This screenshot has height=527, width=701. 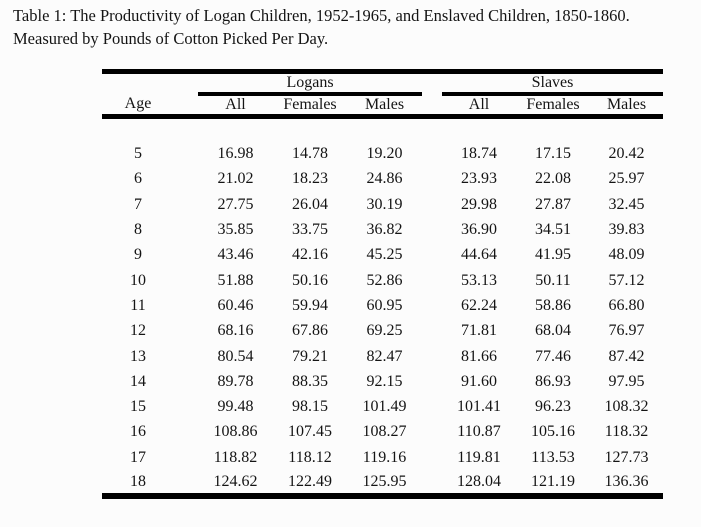 I want to click on cell-logans-males: 108.27, so click(x=384, y=432).